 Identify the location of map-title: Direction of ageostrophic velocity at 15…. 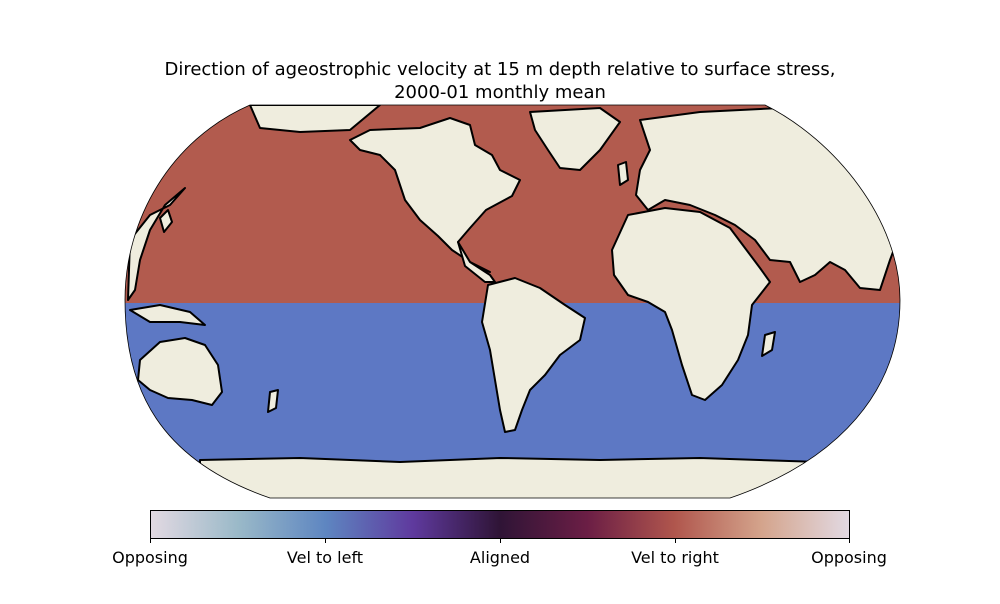
(500, 81).